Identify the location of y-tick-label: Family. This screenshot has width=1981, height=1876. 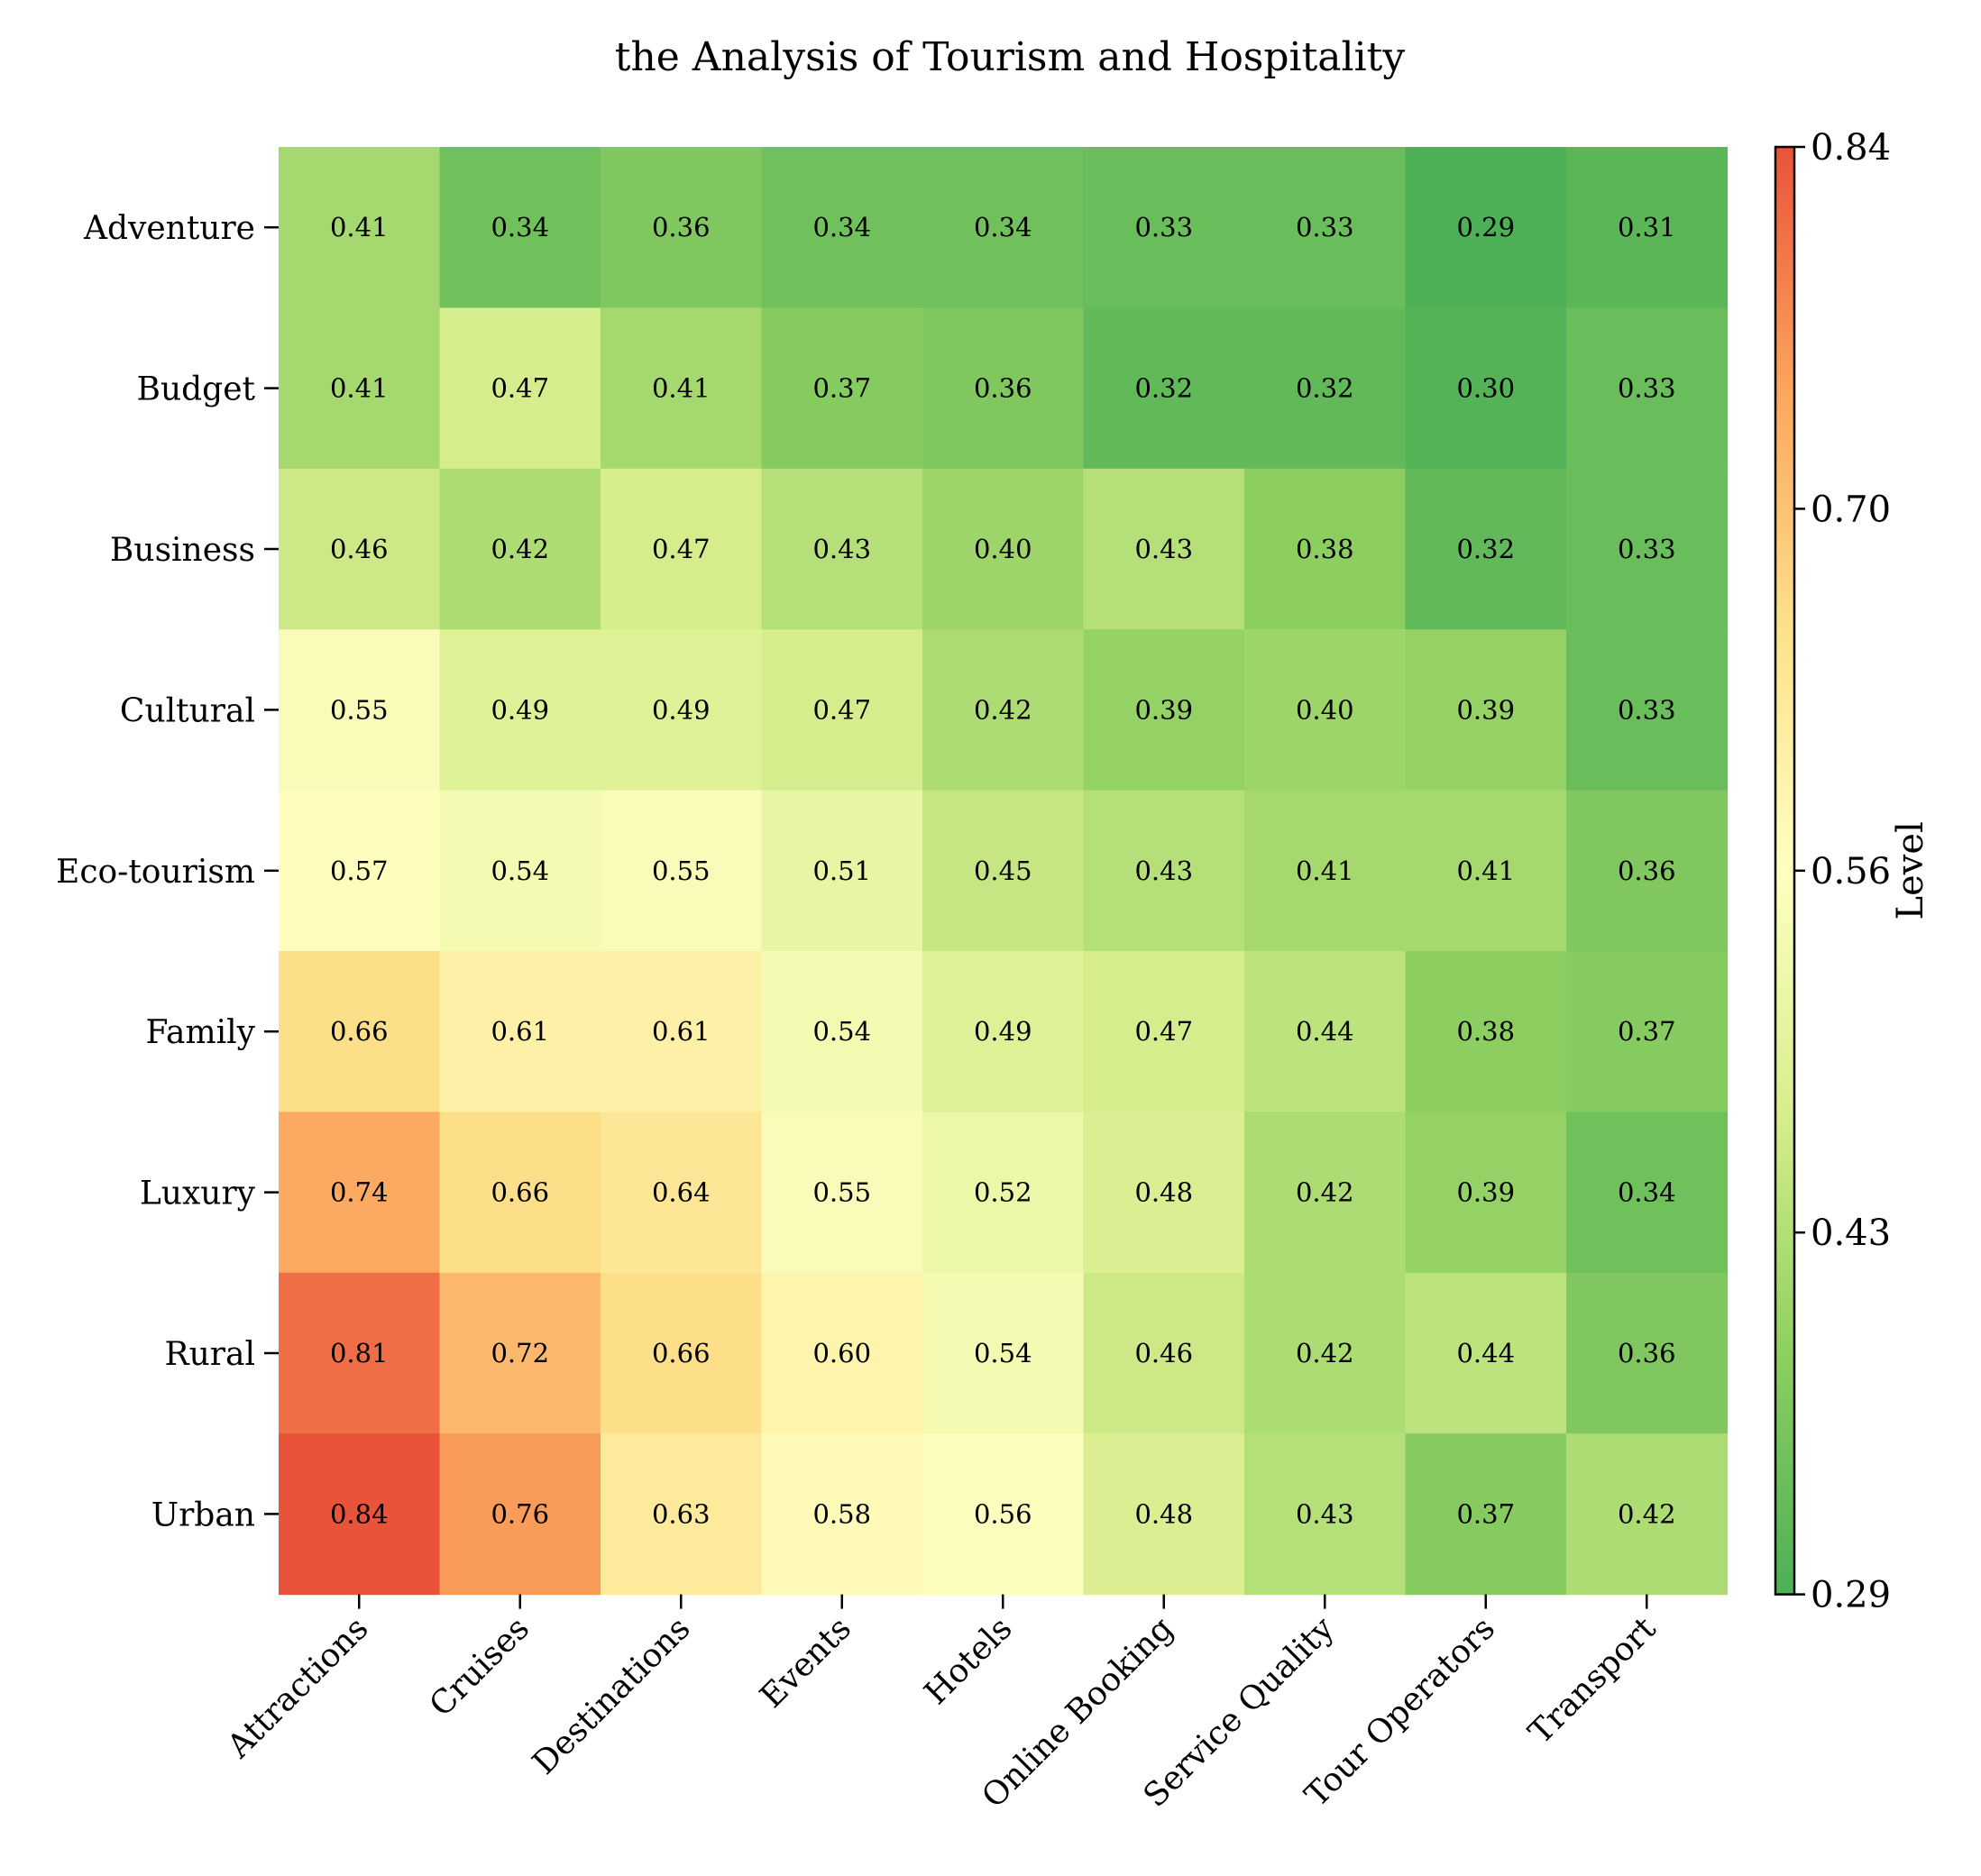
(201, 1032).